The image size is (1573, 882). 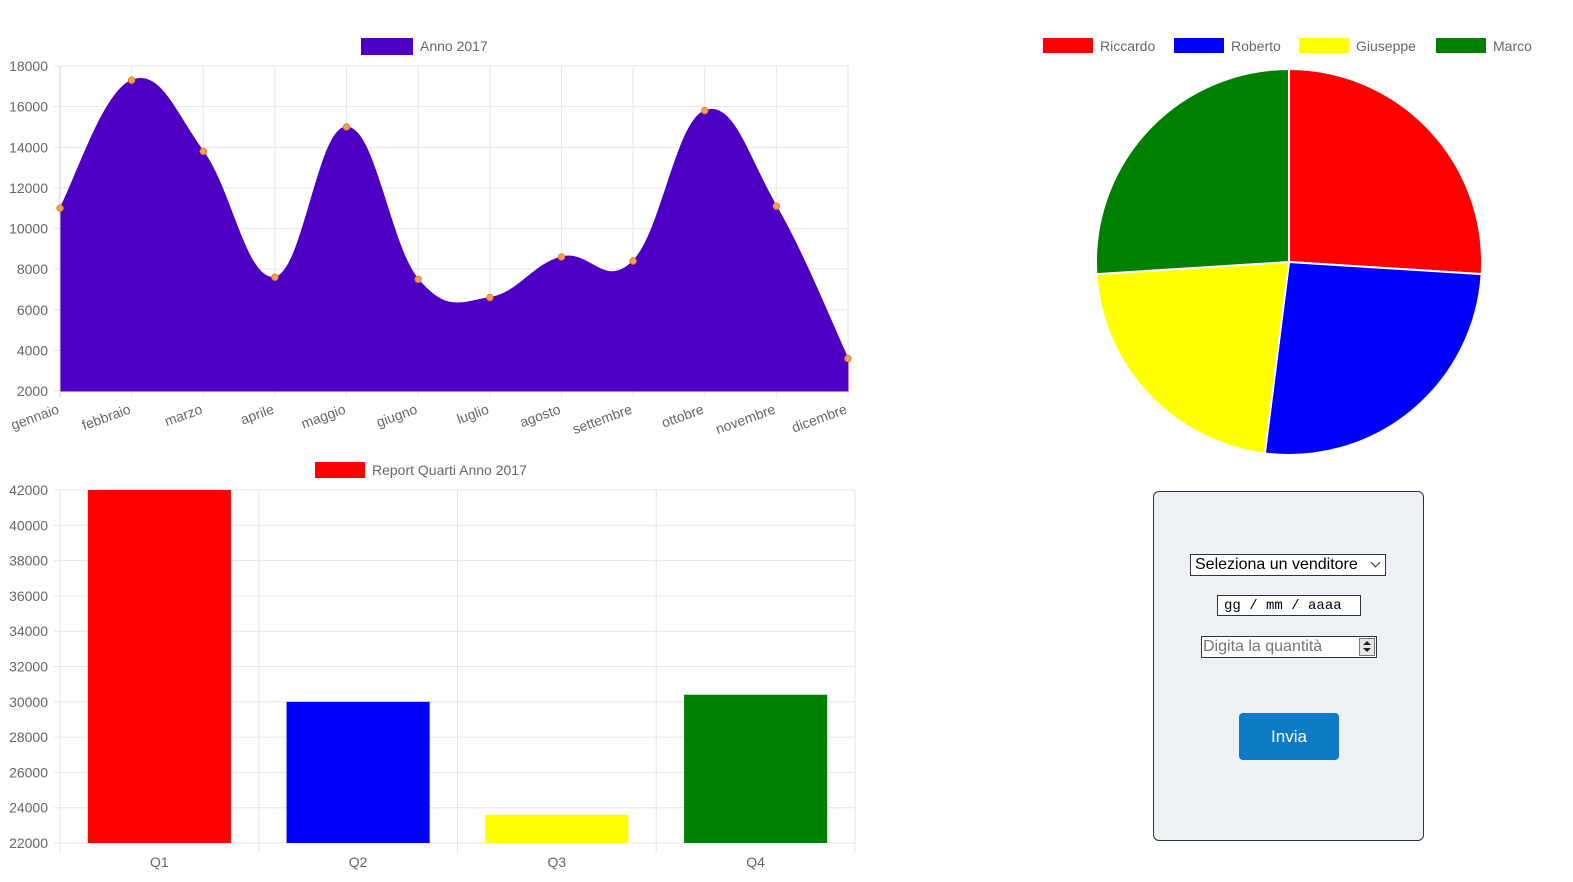 I want to click on bar-q3, so click(x=557, y=828).